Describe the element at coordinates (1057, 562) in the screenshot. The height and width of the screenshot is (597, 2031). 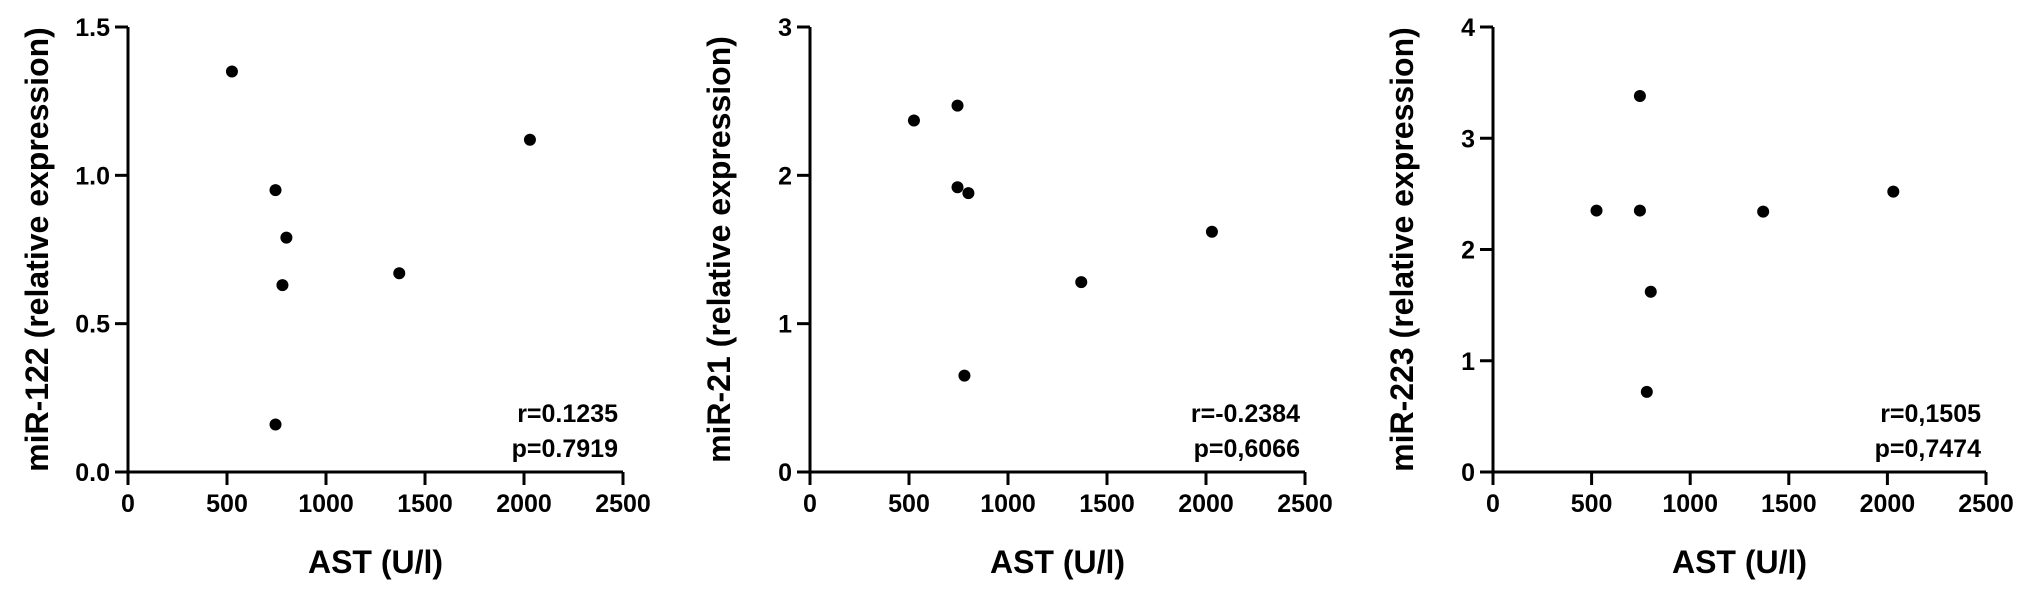
I see `panel-2-x-axis-title: AST (U/l)` at that location.